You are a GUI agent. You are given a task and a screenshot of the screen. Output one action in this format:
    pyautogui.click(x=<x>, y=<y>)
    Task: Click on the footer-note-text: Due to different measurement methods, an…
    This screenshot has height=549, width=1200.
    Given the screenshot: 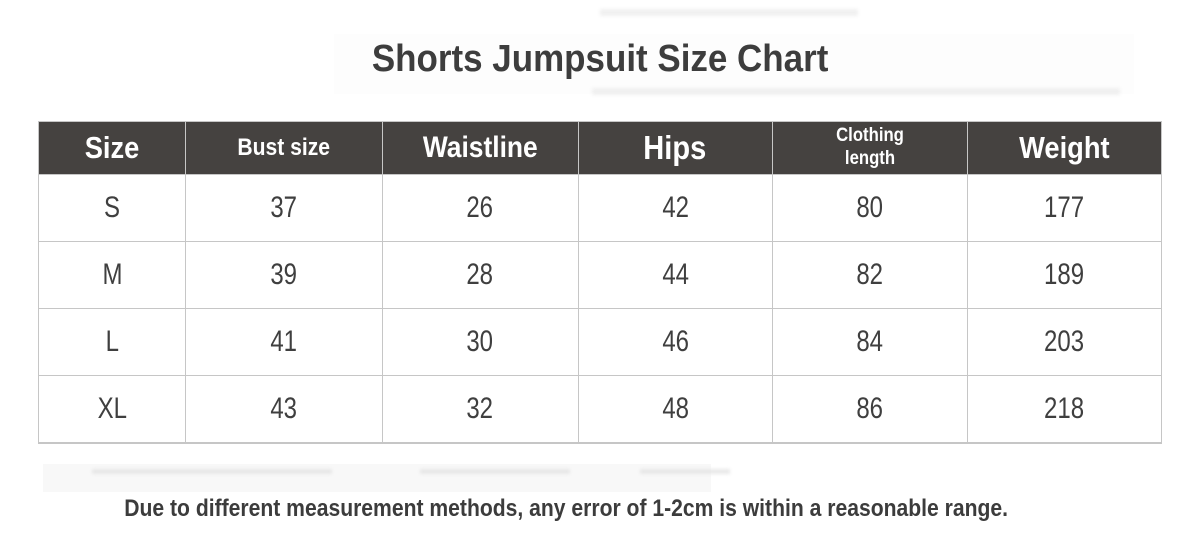 What is the action you would take?
    pyautogui.click(x=566, y=508)
    